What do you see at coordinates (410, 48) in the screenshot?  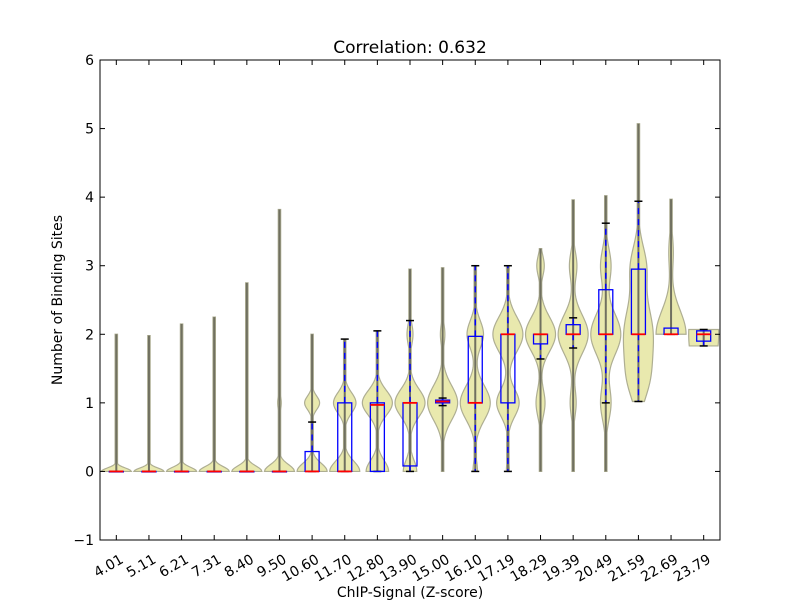 I see `chart-title: Correlation: 0.632` at bounding box center [410, 48].